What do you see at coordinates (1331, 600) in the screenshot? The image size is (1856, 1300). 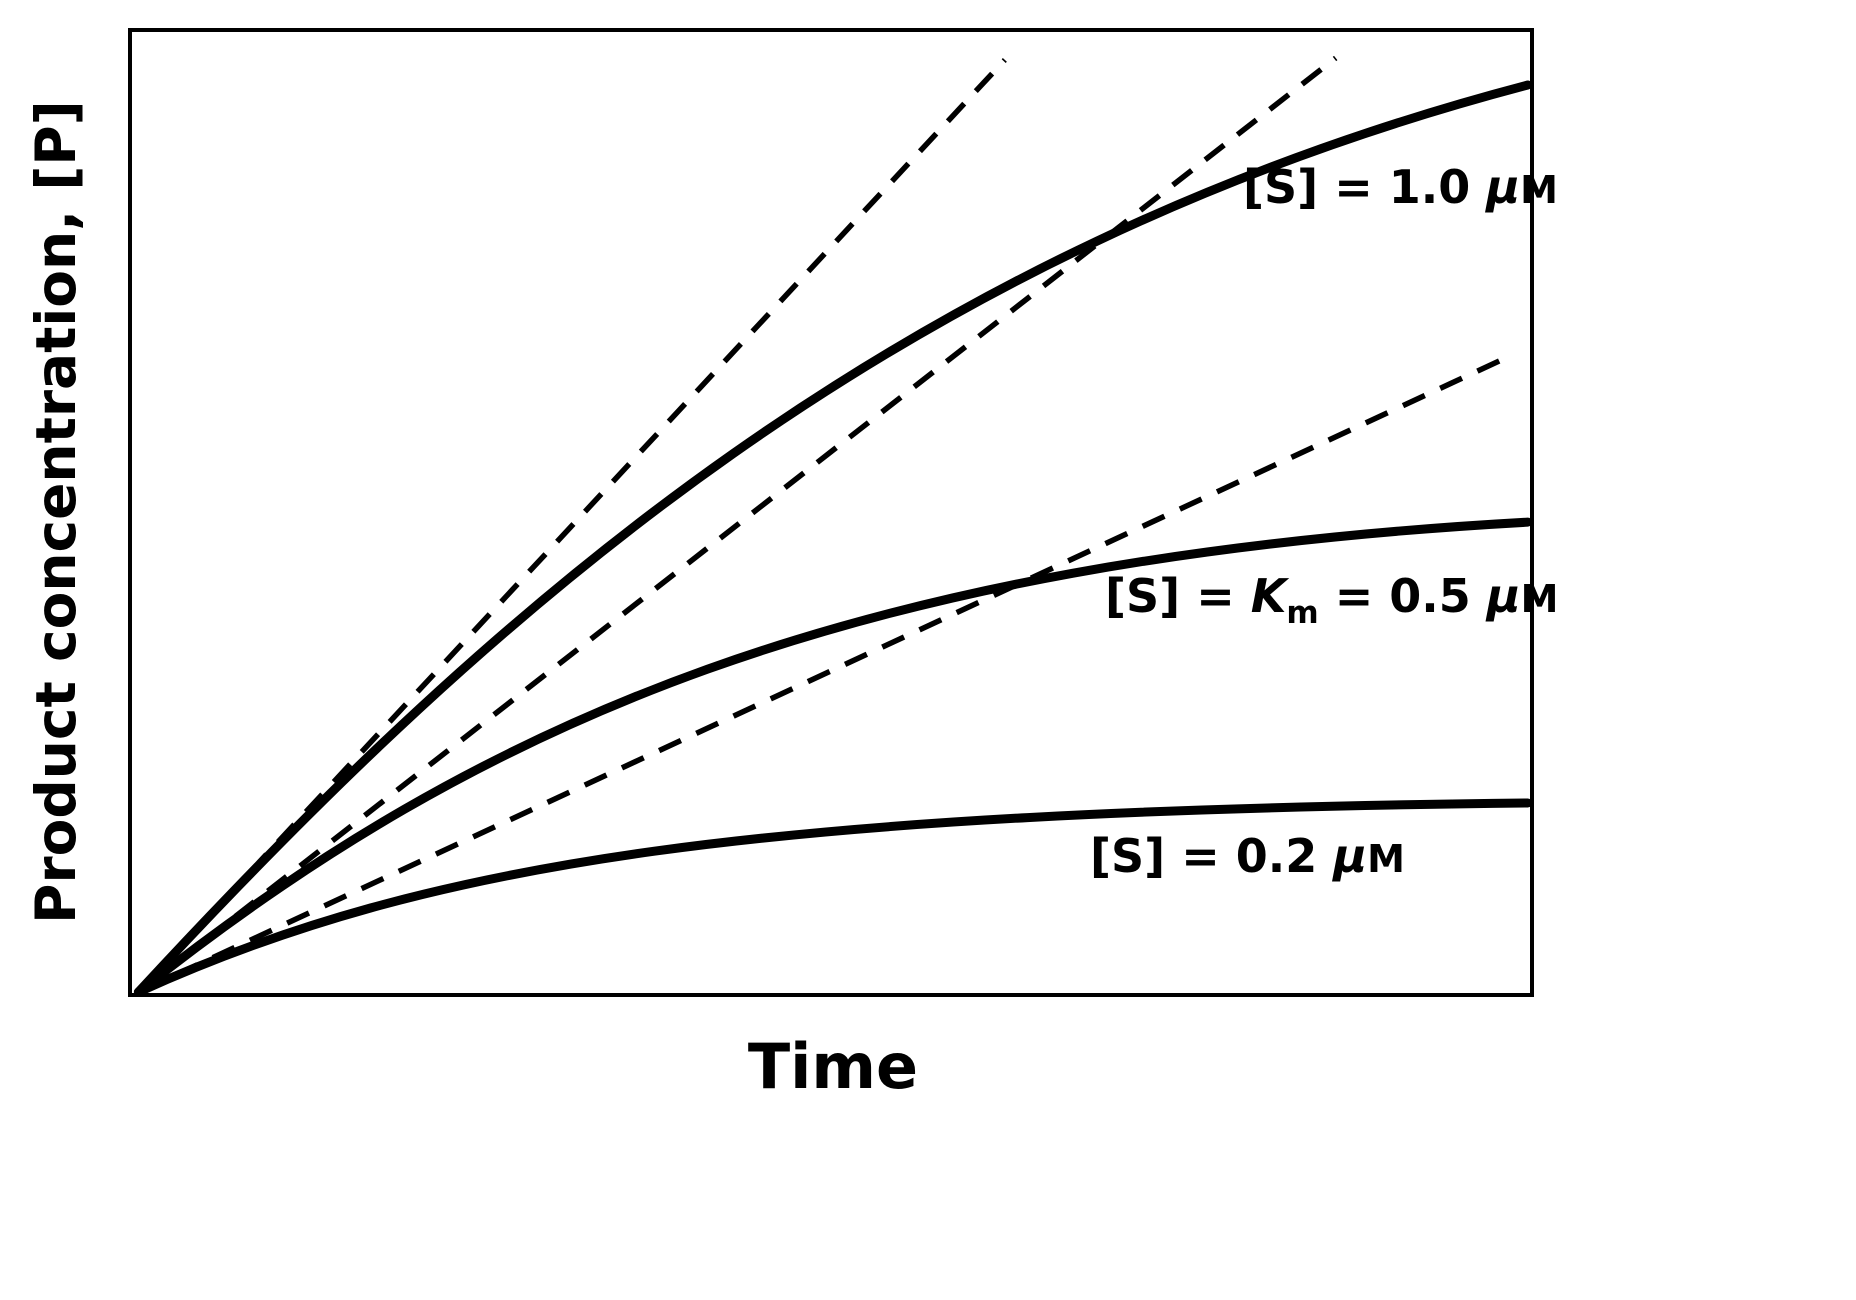 I see `series-label-S-Km-0.5uM: [S] = Km = 0.5 μM` at bounding box center [1331, 600].